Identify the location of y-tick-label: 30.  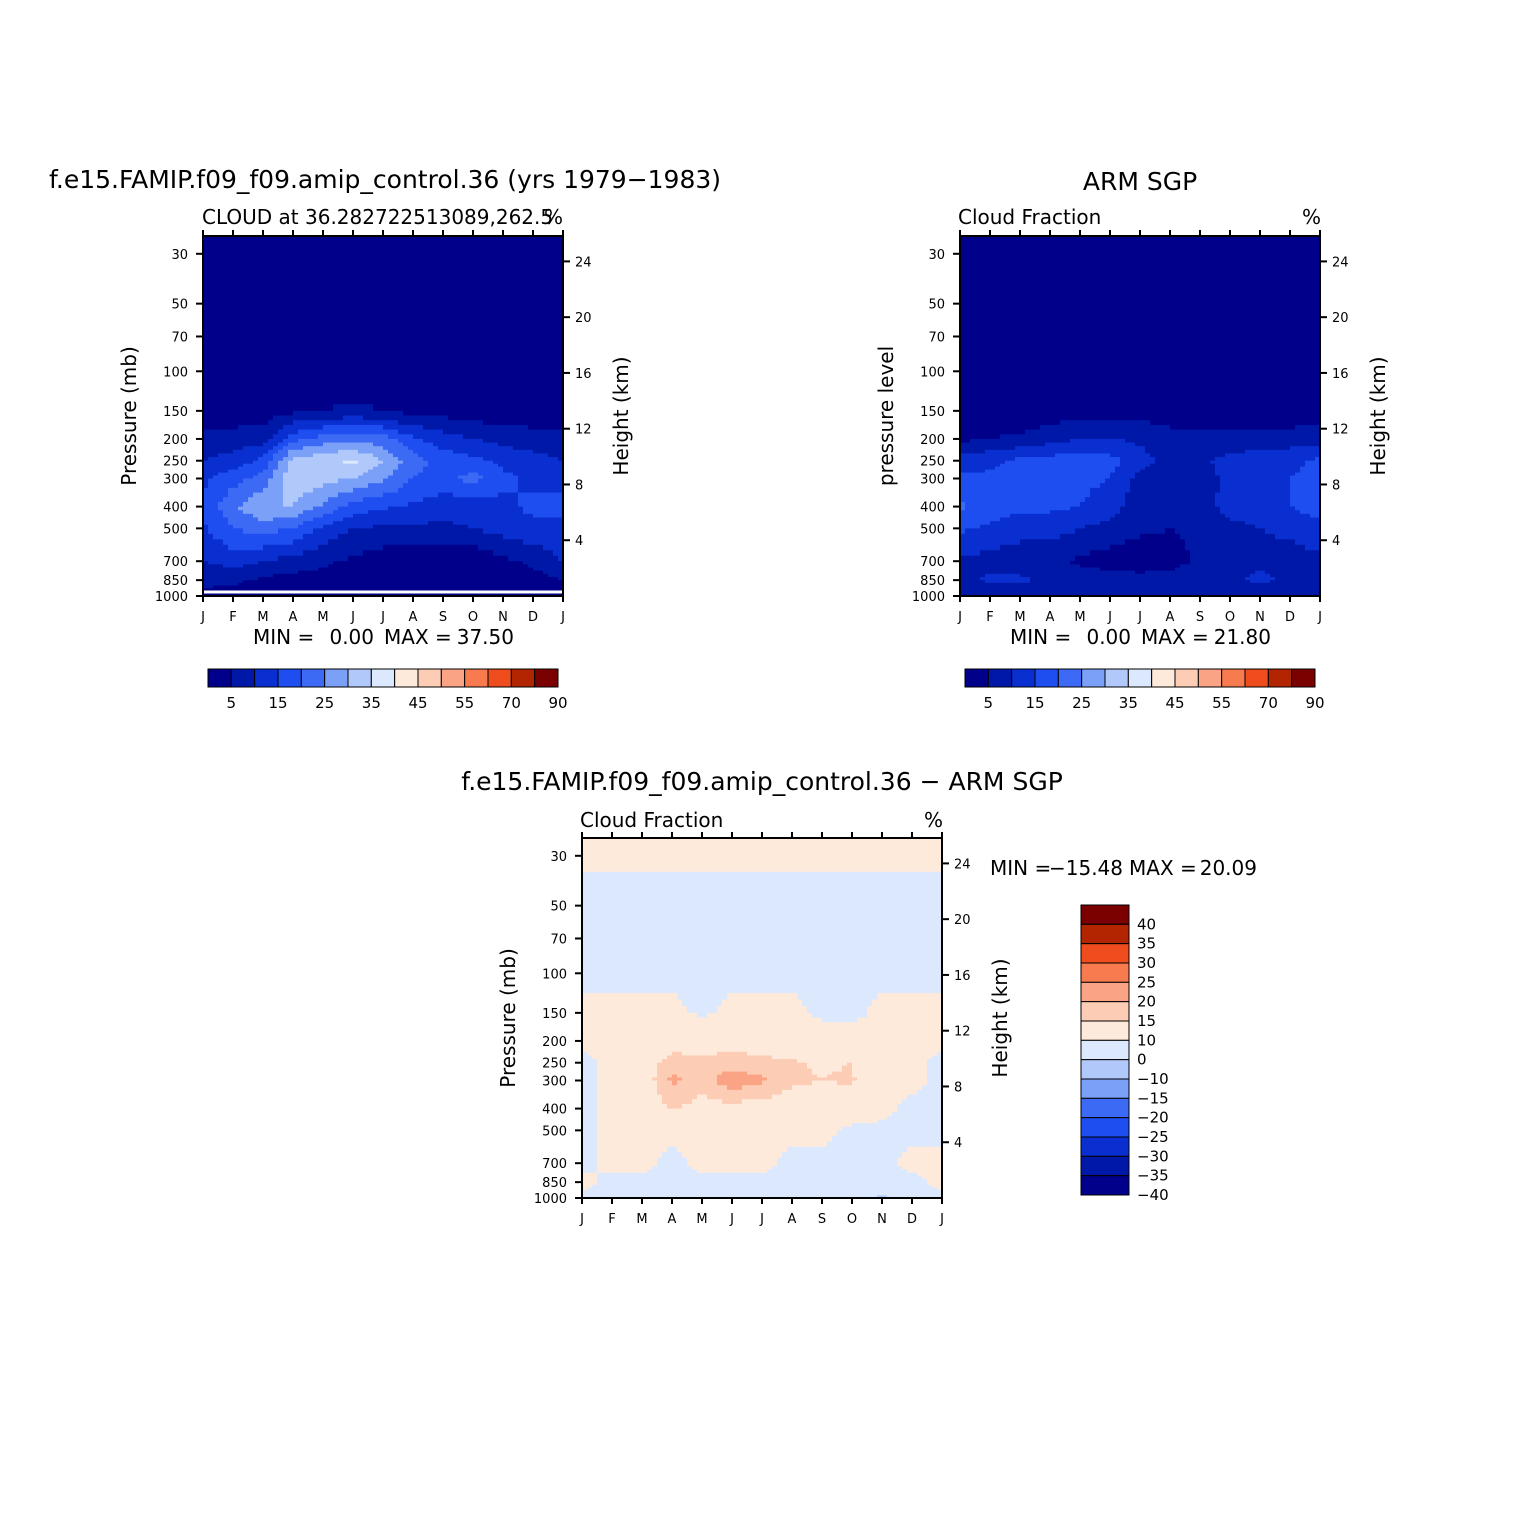
(179, 255).